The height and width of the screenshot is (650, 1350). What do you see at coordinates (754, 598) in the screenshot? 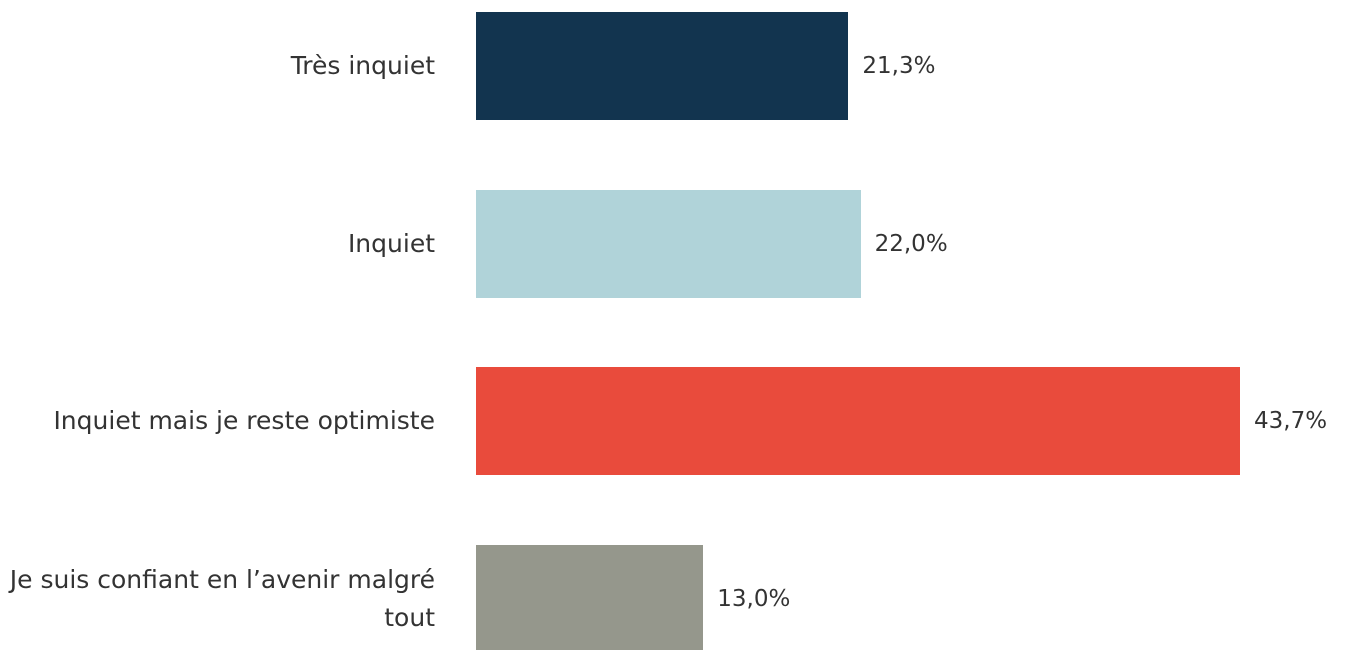
I see `value-label: 13,0%` at bounding box center [754, 598].